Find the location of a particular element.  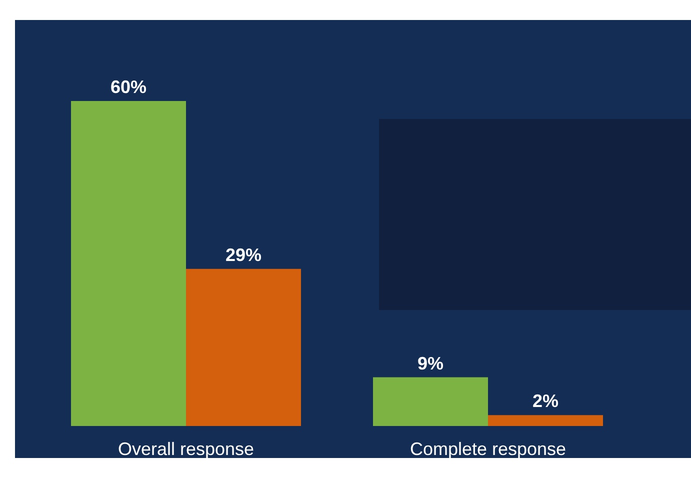

data-label: 2% is located at coordinates (545, 401).